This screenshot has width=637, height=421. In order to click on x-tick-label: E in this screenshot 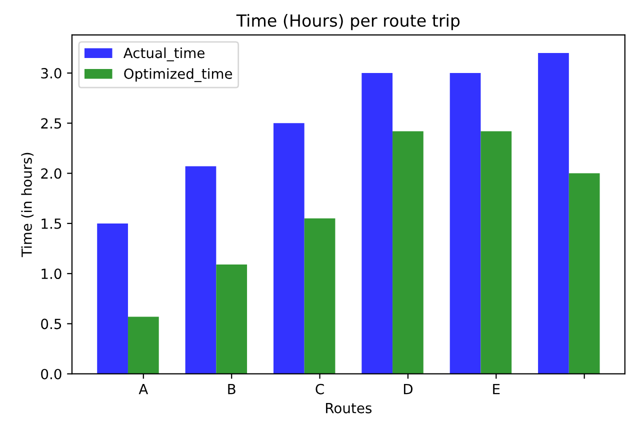, I will do `click(496, 389)`.